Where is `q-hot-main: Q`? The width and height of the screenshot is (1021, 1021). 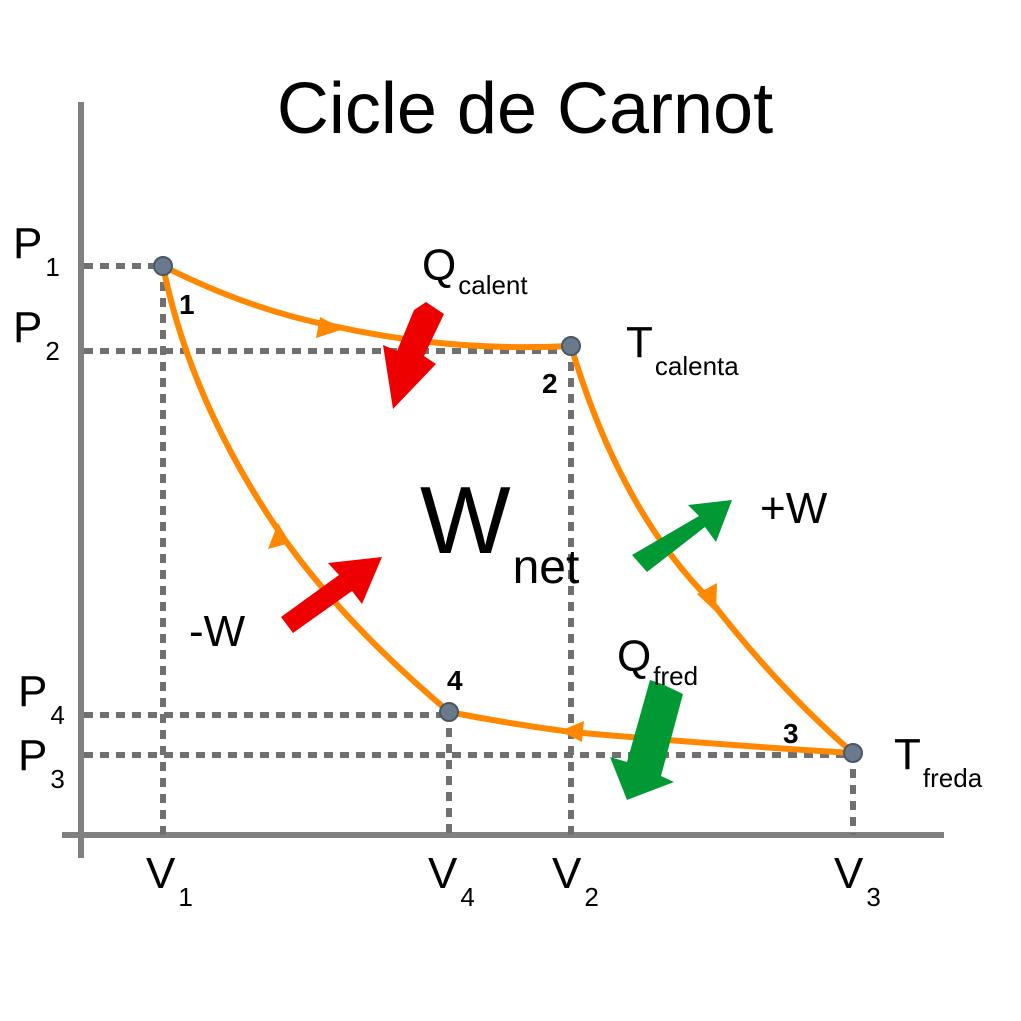
q-hot-main: Q is located at coordinates (439, 265).